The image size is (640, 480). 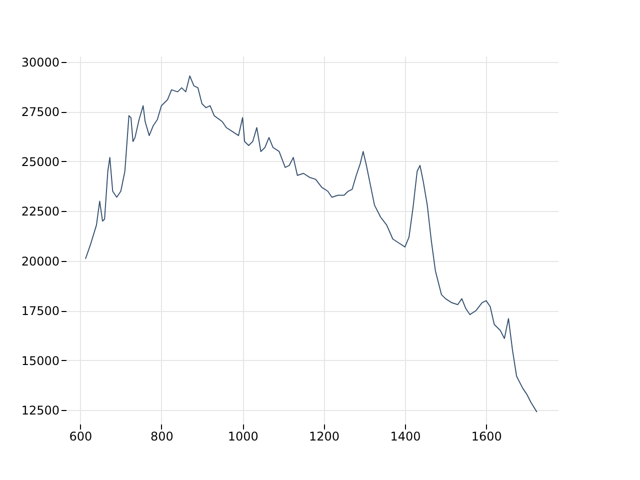 What do you see at coordinates (80, 437) in the screenshot?
I see `x-tick-label: 600` at bounding box center [80, 437].